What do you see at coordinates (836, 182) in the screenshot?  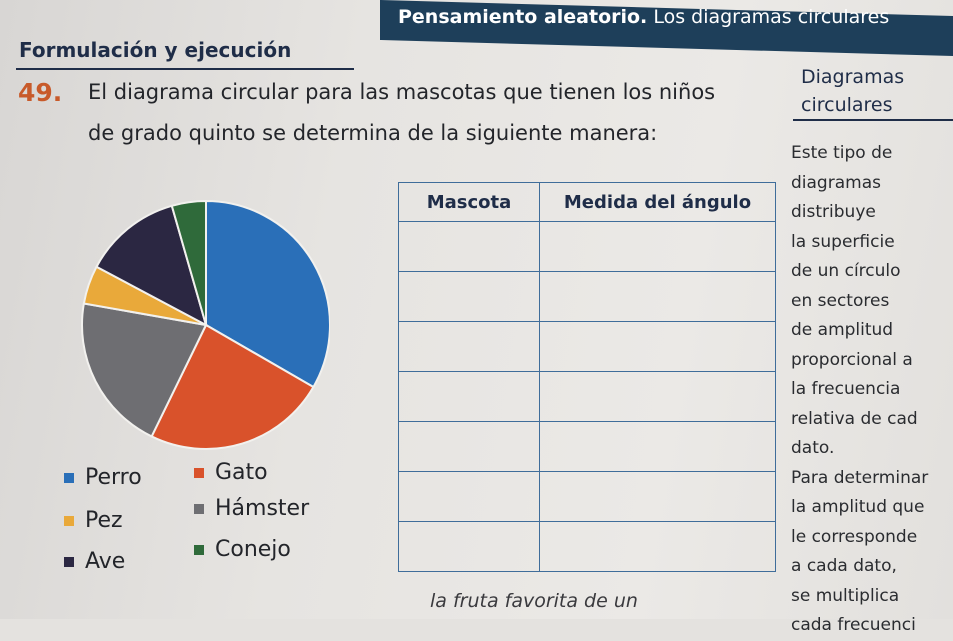 I see `sidebar-line: diagramas` at bounding box center [836, 182].